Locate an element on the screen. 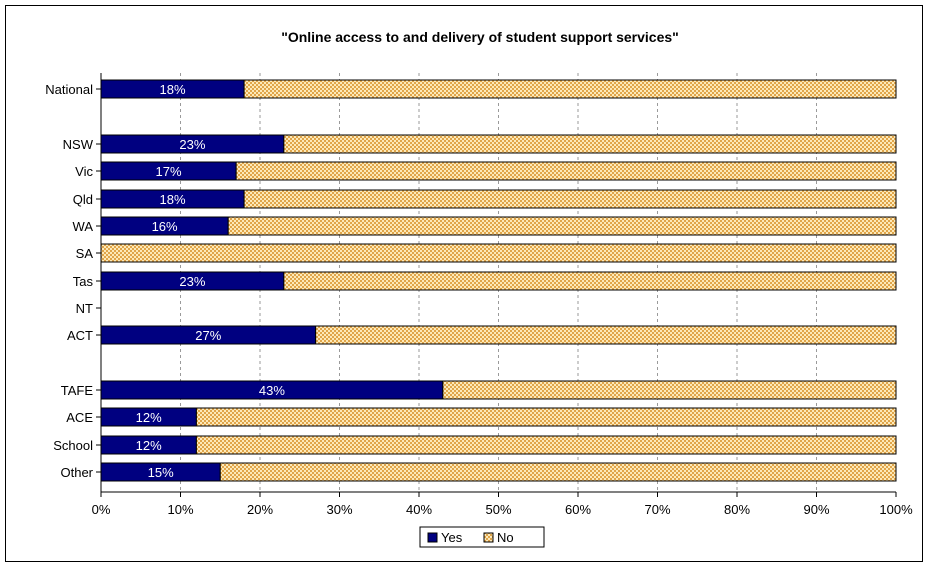 The height and width of the screenshot is (573, 929). bar-data-label: 17% is located at coordinates (169, 171).